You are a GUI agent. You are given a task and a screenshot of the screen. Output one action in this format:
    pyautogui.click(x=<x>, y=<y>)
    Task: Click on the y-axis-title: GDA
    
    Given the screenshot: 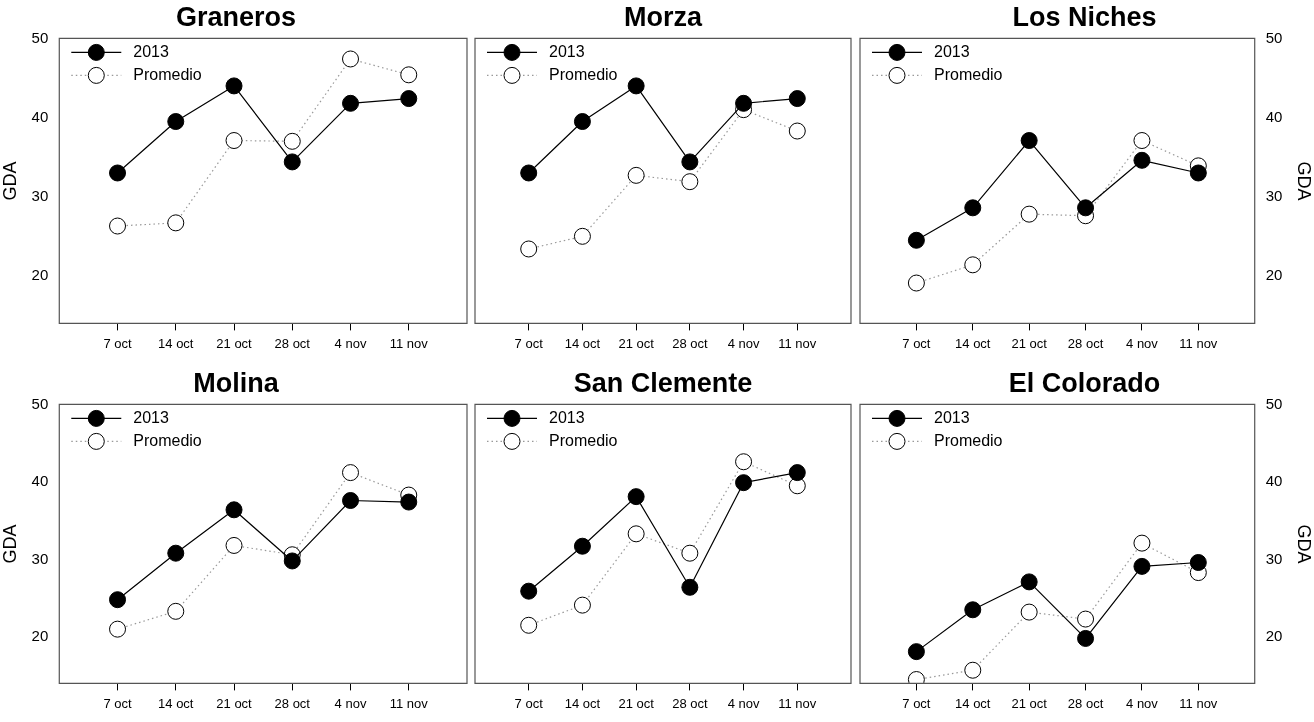 What is the action you would take?
    pyautogui.click(x=10, y=181)
    